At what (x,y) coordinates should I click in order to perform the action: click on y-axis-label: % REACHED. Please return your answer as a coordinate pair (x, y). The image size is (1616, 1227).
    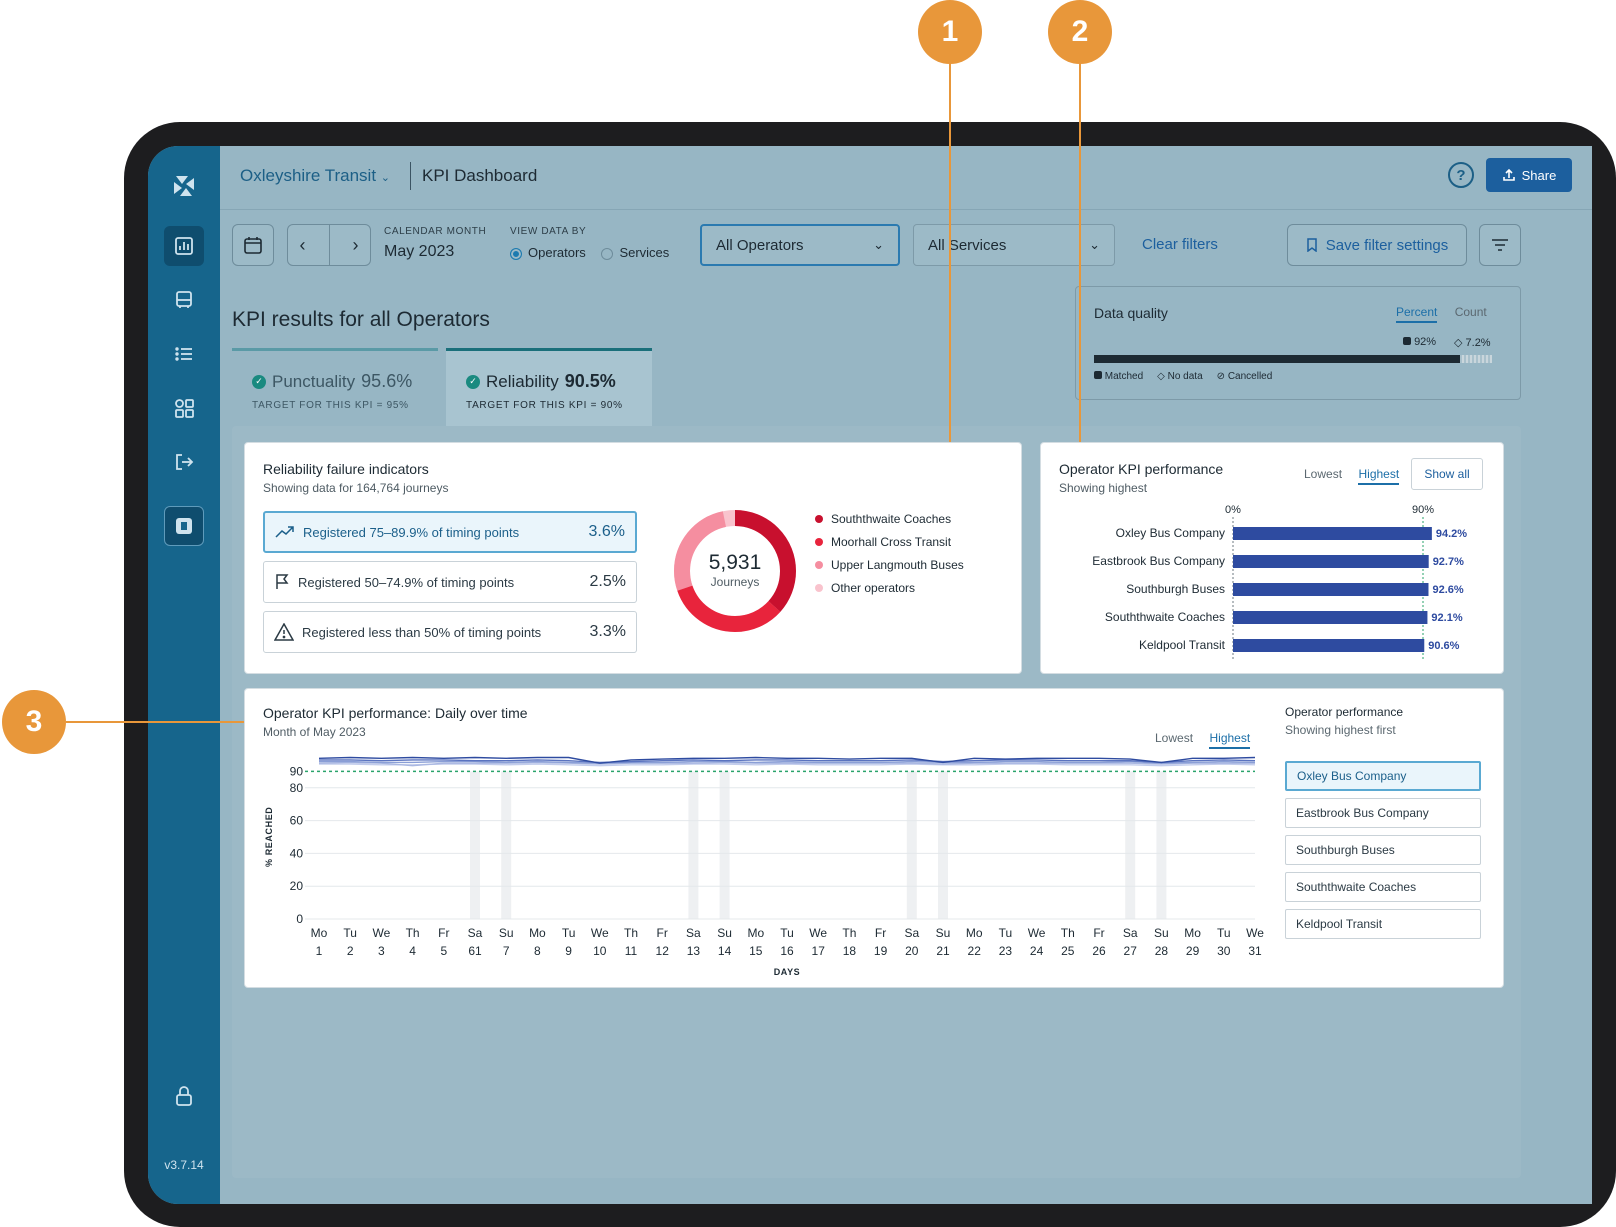
    Looking at the image, I should click on (269, 837).